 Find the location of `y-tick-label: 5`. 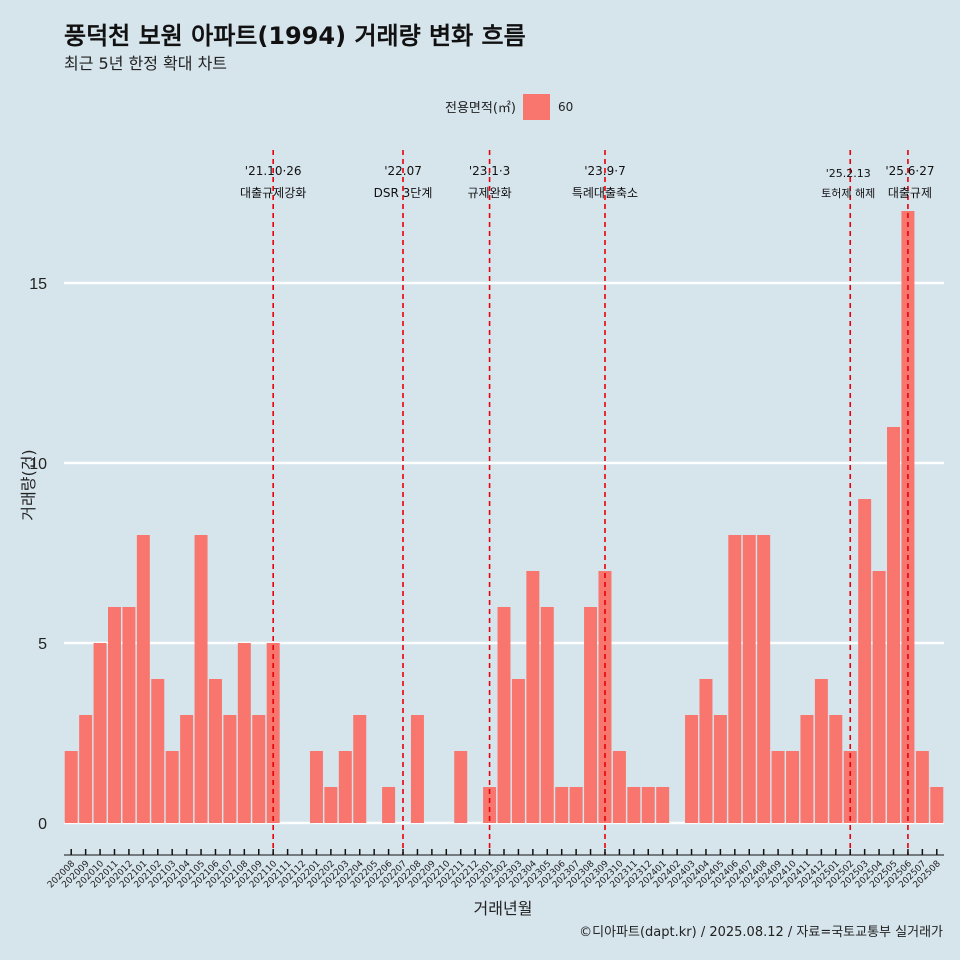

y-tick-label: 5 is located at coordinates (42, 644).